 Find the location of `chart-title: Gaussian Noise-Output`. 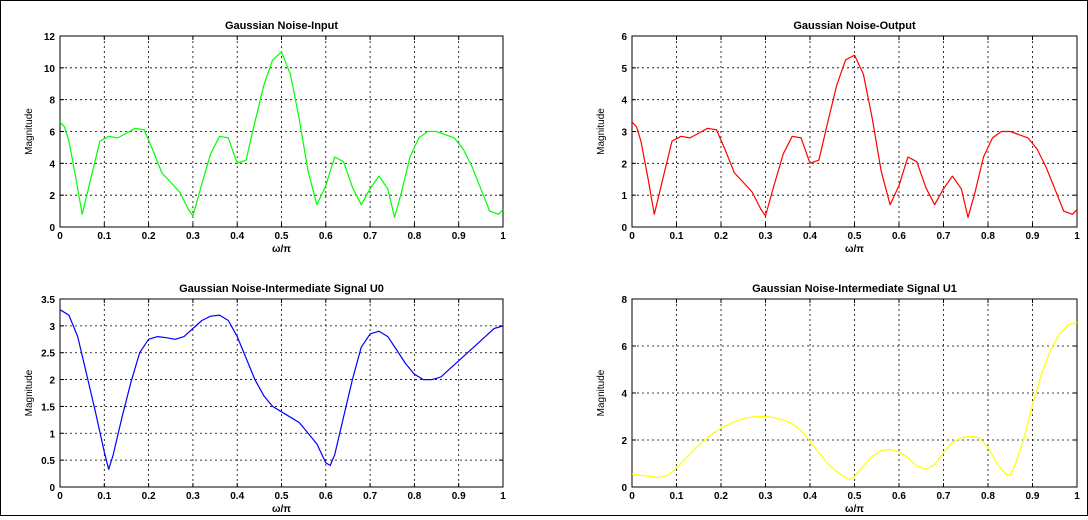

chart-title: Gaussian Noise-Output is located at coordinates (854, 26).